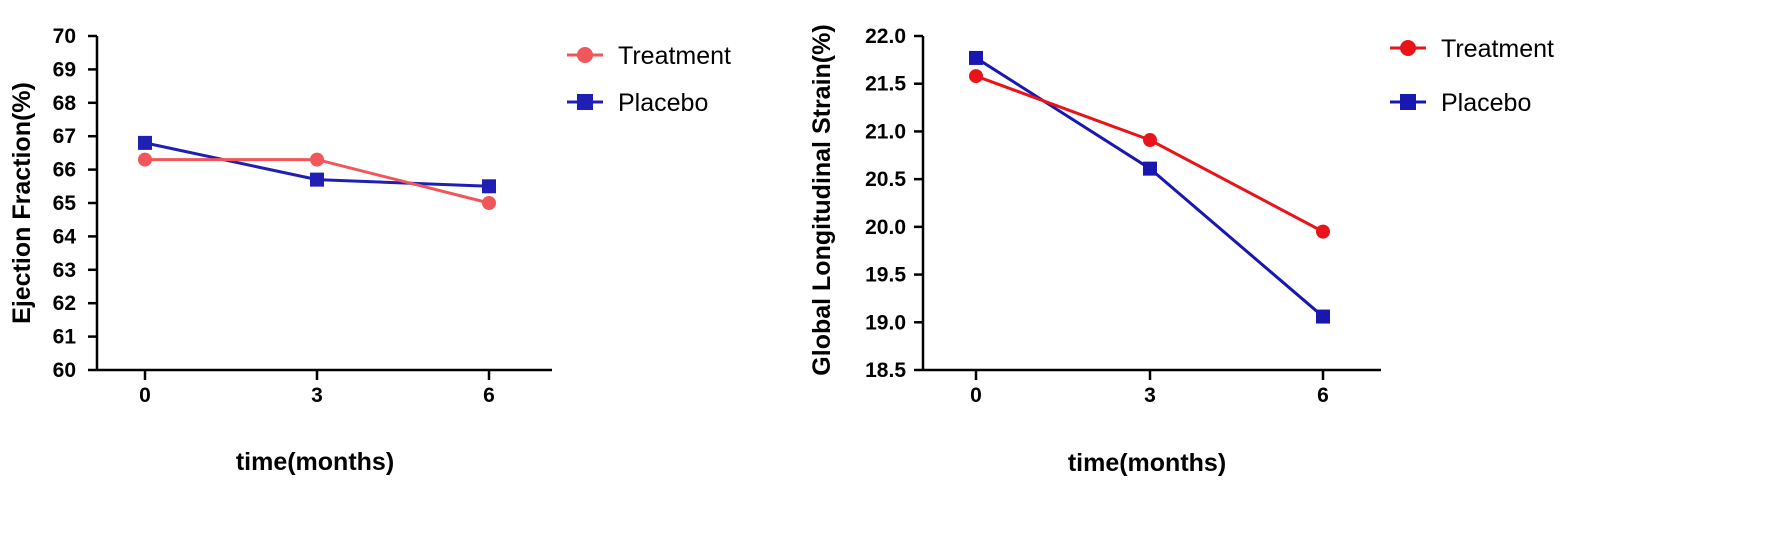  What do you see at coordinates (65, 236) in the screenshot?
I see `y-tick-label: 64` at bounding box center [65, 236].